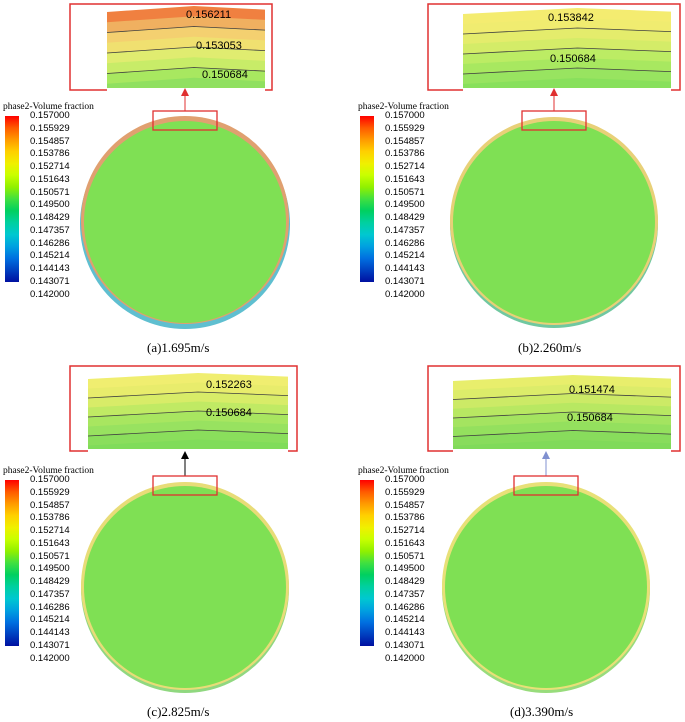 This screenshot has width=685, height=722. I want to click on caption: (c)2.825m/s, so click(178, 711).